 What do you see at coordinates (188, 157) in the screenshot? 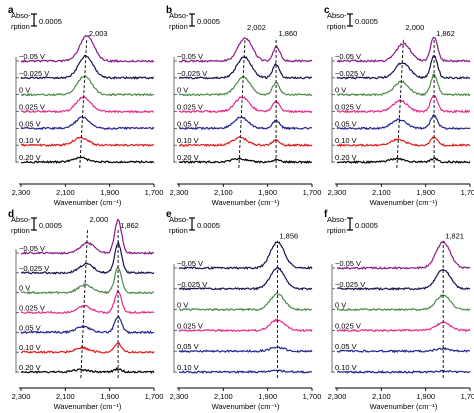
I see `trace-label: 0.20 V` at bounding box center [188, 157].